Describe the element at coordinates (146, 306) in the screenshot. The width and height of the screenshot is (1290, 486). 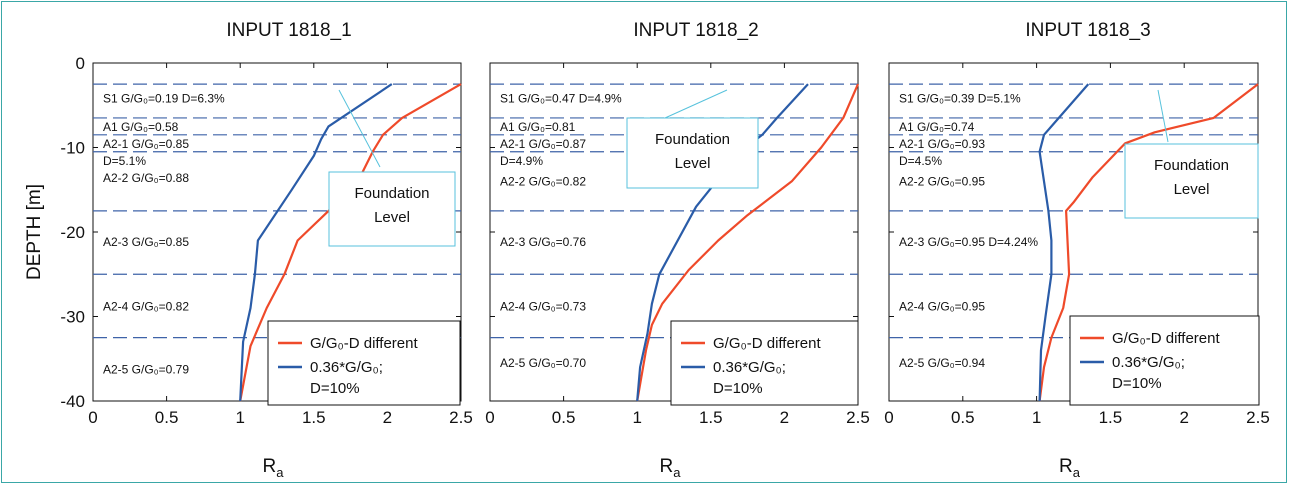
I see `layer-label: A2-4 G/G₀=0.82` at that location.